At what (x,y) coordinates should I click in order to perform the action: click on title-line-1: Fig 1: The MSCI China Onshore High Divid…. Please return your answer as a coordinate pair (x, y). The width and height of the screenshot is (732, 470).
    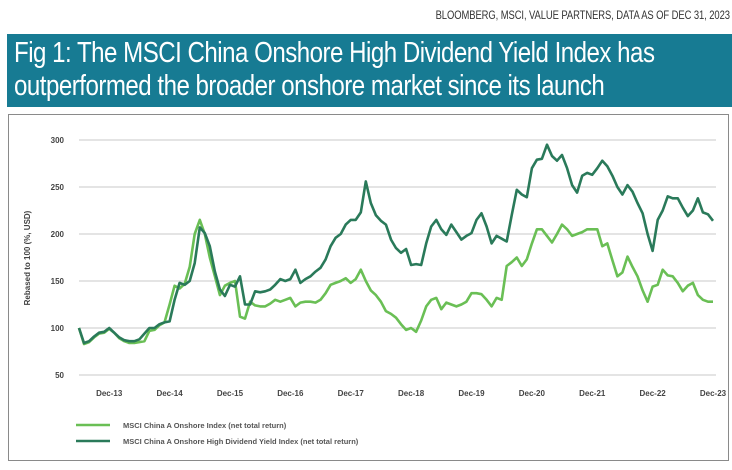
    Looking at the image, I should click on (334, 53).